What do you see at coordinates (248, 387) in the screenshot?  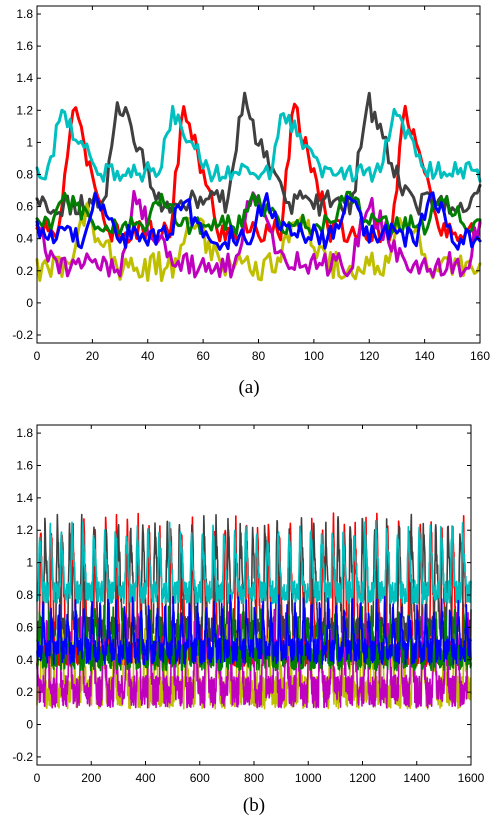 I see `caption-a: (a)` at bounding box center [248, 387].